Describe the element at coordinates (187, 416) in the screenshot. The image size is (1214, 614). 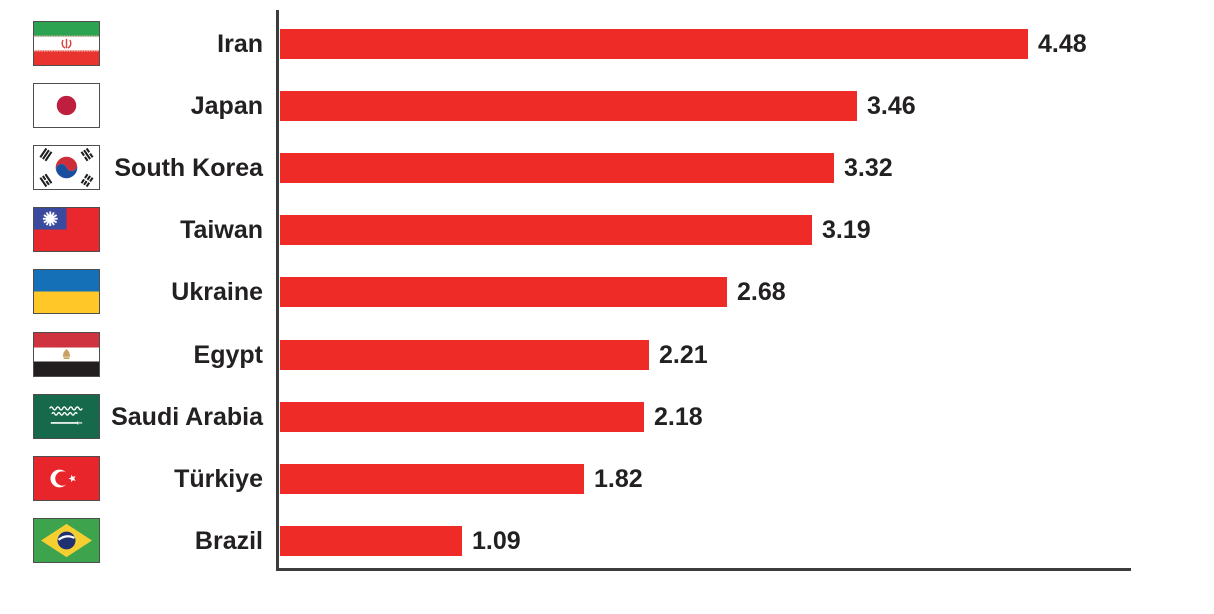
I see `country-label: Saudi Arabia` at that location.